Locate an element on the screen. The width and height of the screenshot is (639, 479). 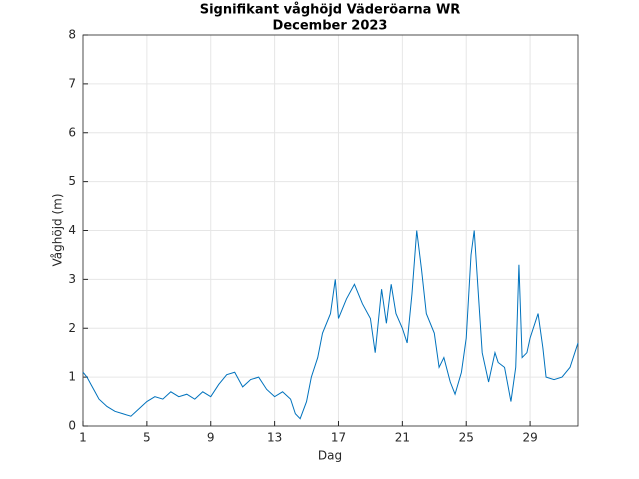
y-tick-label: 5 is located at coordinates (72, 181).